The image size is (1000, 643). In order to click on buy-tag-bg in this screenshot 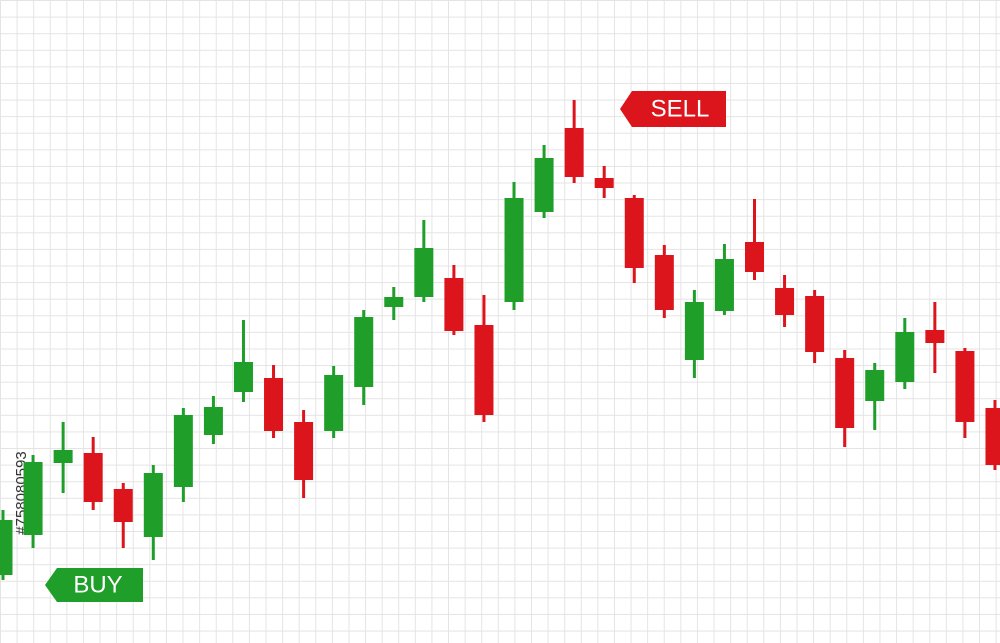, I will do `click(94, 585)`.